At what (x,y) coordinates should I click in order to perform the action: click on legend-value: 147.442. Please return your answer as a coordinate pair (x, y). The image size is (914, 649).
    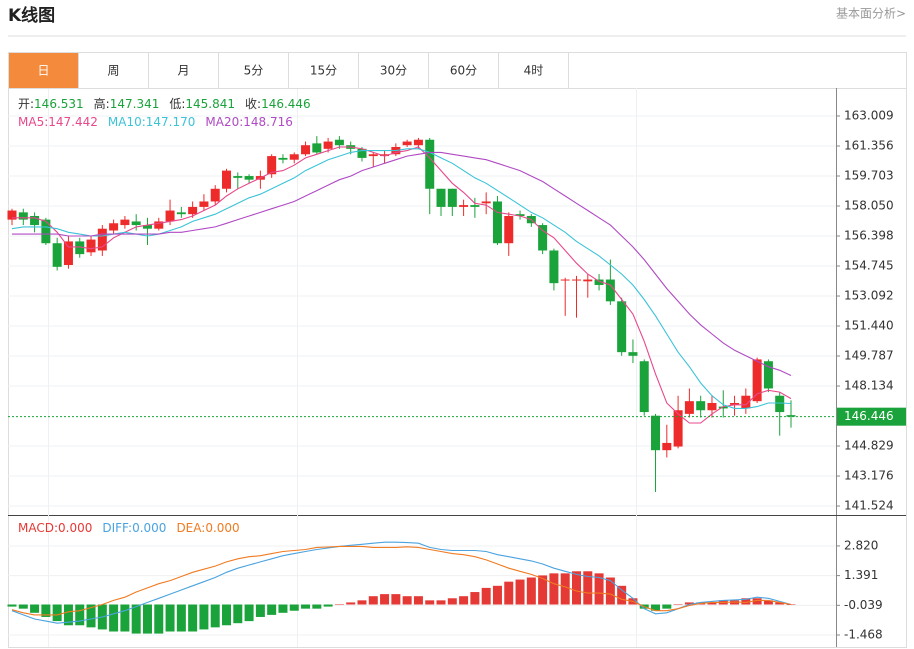
    Looking at the image, I should click on (73, 122).